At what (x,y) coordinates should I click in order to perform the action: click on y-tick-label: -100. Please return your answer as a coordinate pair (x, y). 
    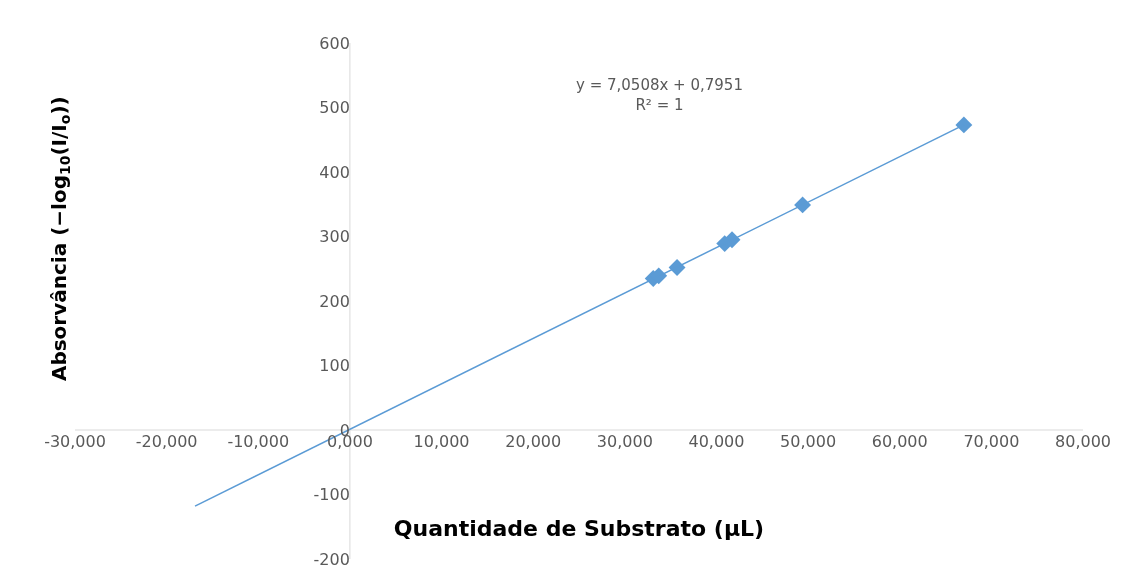
    Looking at the image, I should click on (331, 495).